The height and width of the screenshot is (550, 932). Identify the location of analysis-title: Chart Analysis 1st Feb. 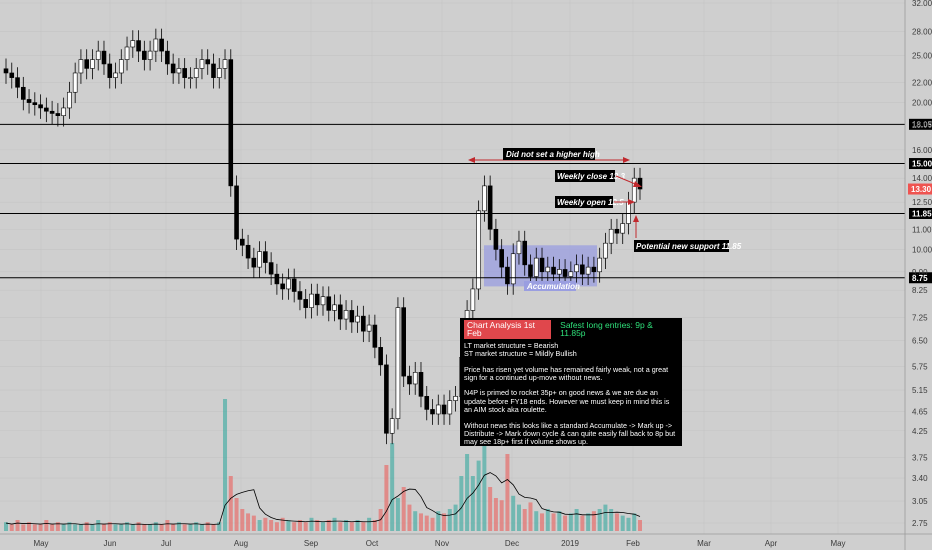
(508, 329).